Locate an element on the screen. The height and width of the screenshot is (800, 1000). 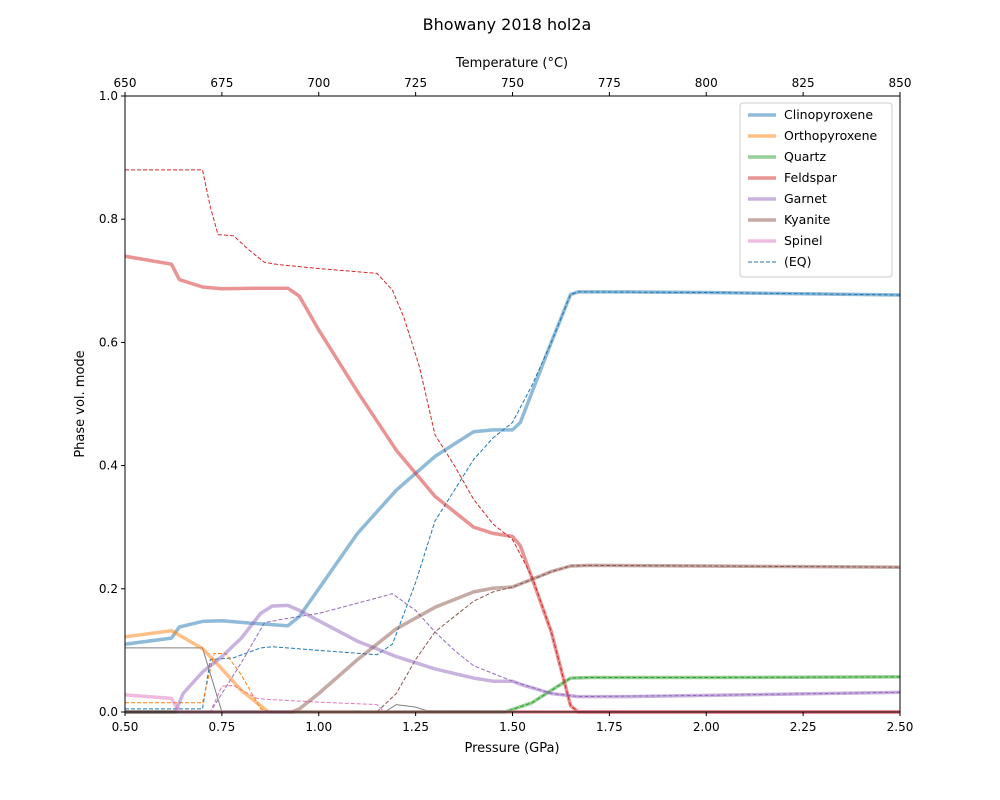
x2-tick-label: 800 is located at coordinates (706, 83).